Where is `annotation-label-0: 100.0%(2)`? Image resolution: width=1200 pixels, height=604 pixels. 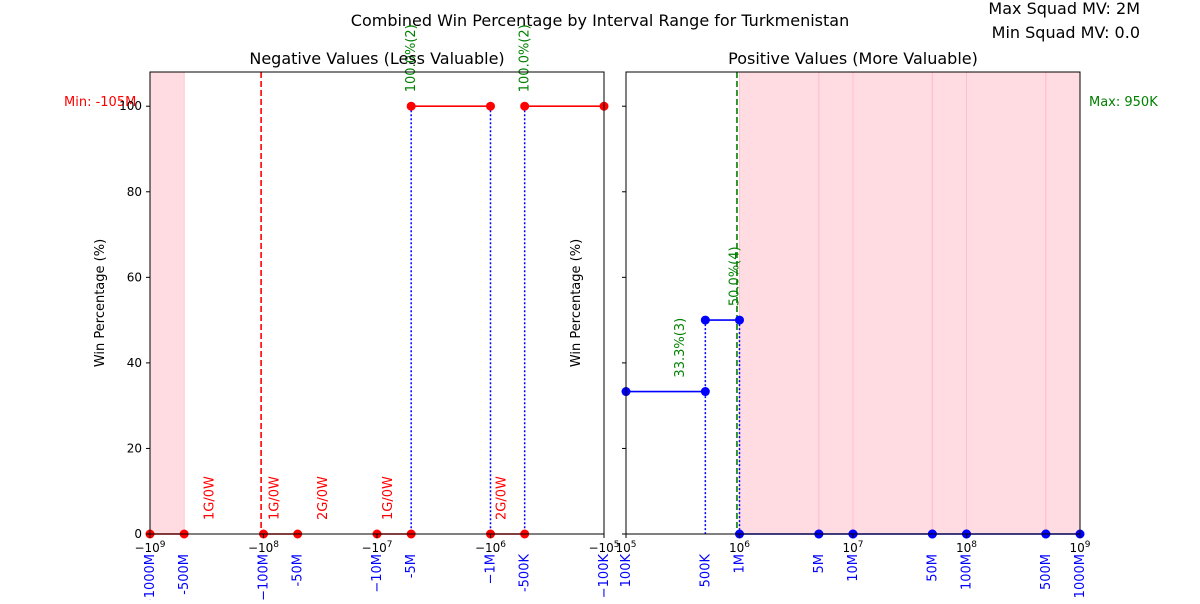
annotation-label-0: 100.0%(2) is located at coordinates (411, 58).